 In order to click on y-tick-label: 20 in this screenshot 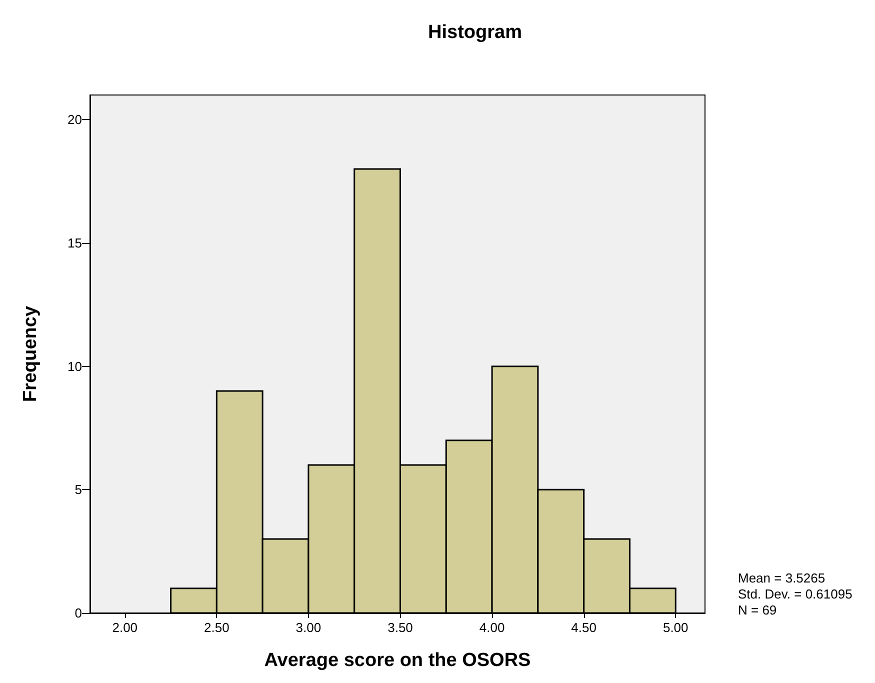, I will do `click(75, 120)`.